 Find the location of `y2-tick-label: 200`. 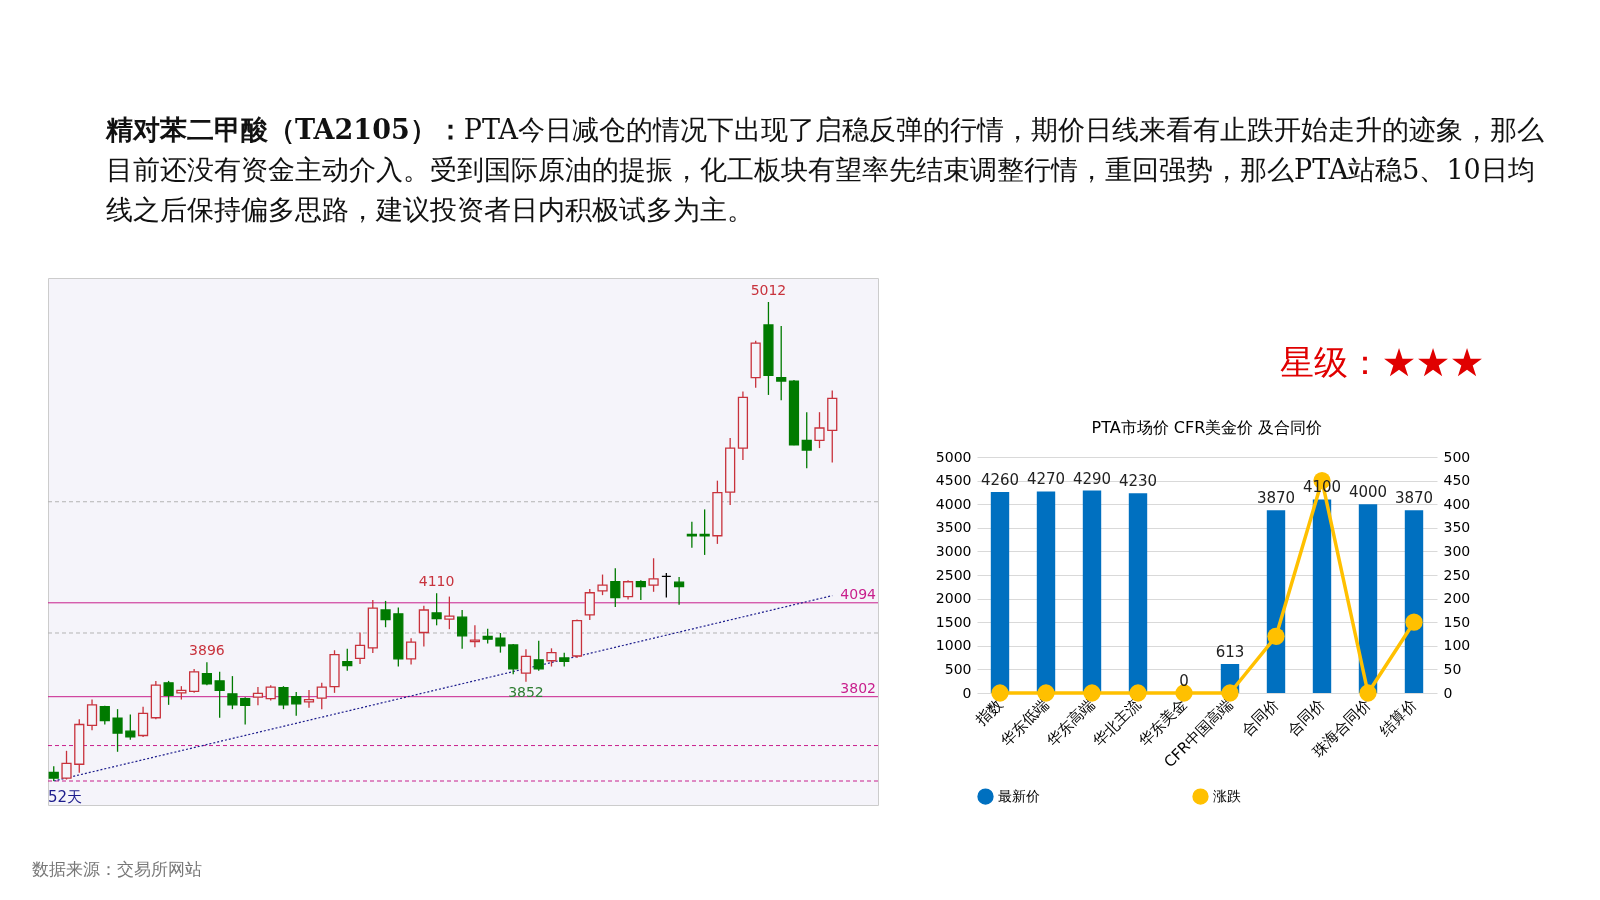

y2-tick-label: 200 is located at coordinates (1457, 598).